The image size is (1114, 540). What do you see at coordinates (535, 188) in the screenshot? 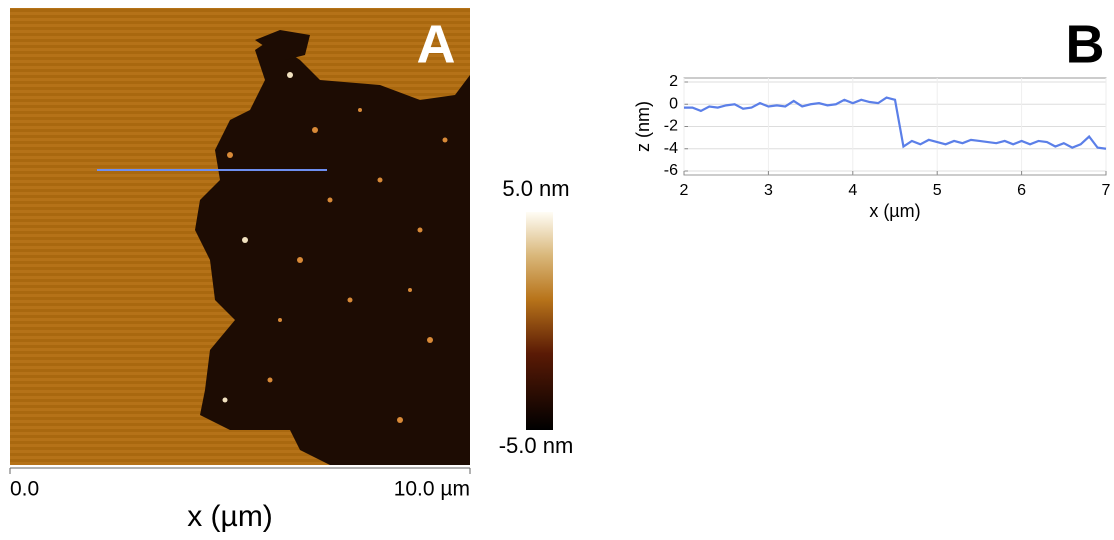
I see `colorbar-max-label: 5.0 nm` at bounding box center [535, 188].